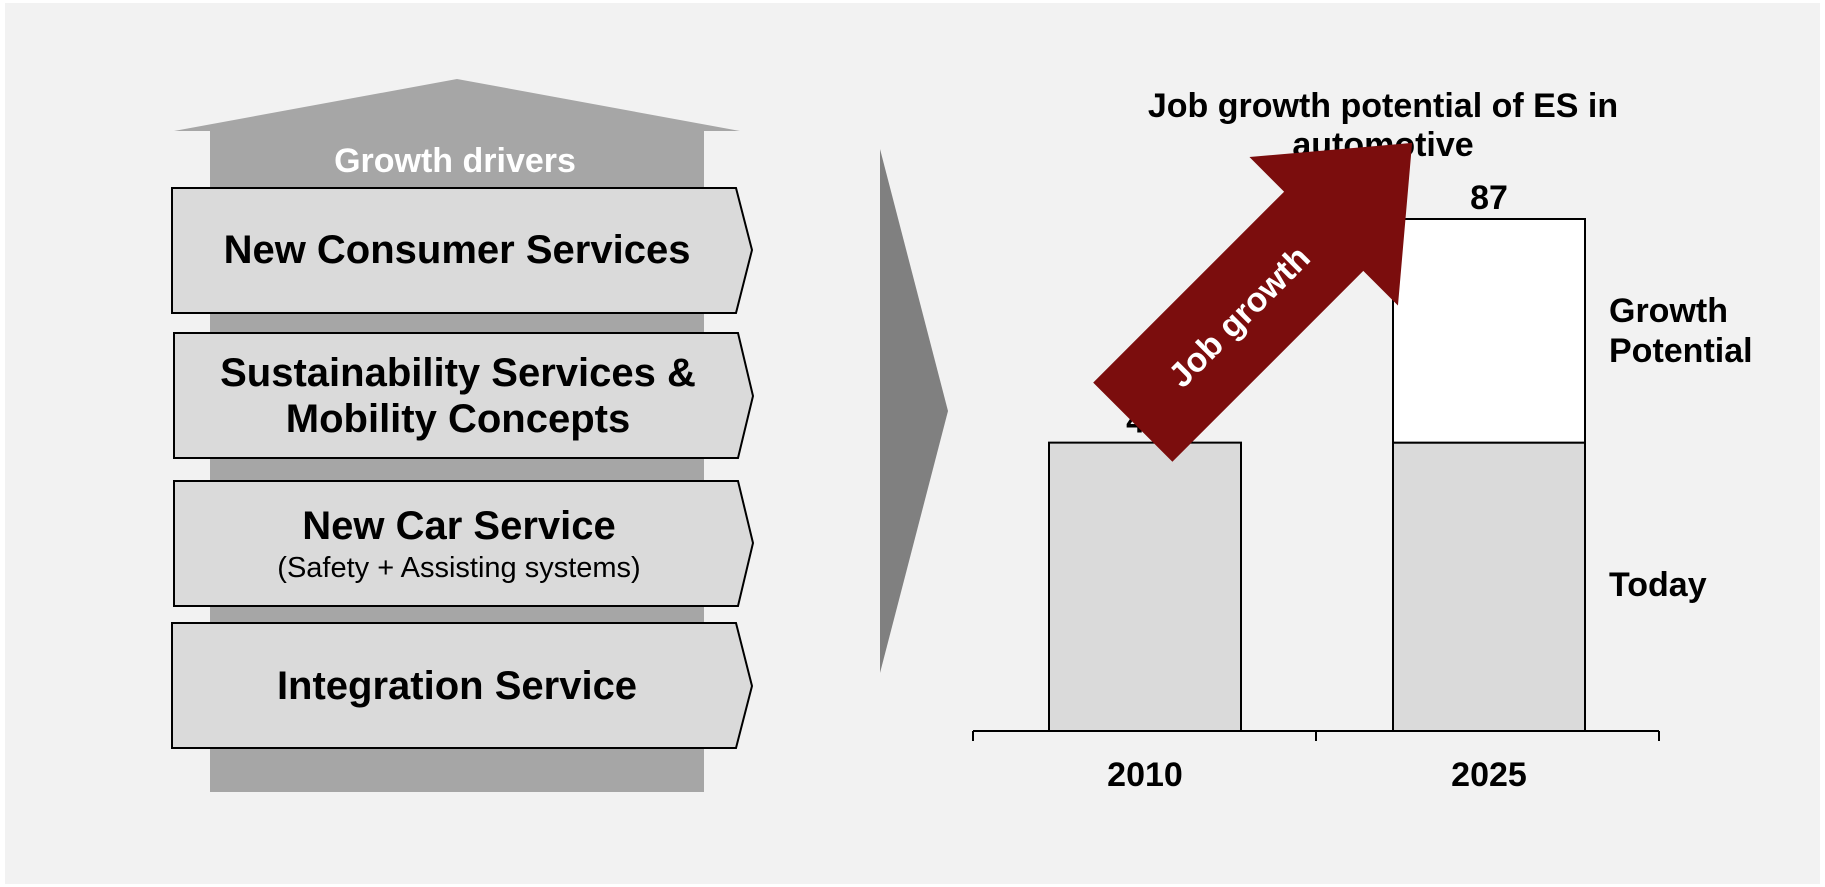  I want to click on house-roof, so click(457, 105).